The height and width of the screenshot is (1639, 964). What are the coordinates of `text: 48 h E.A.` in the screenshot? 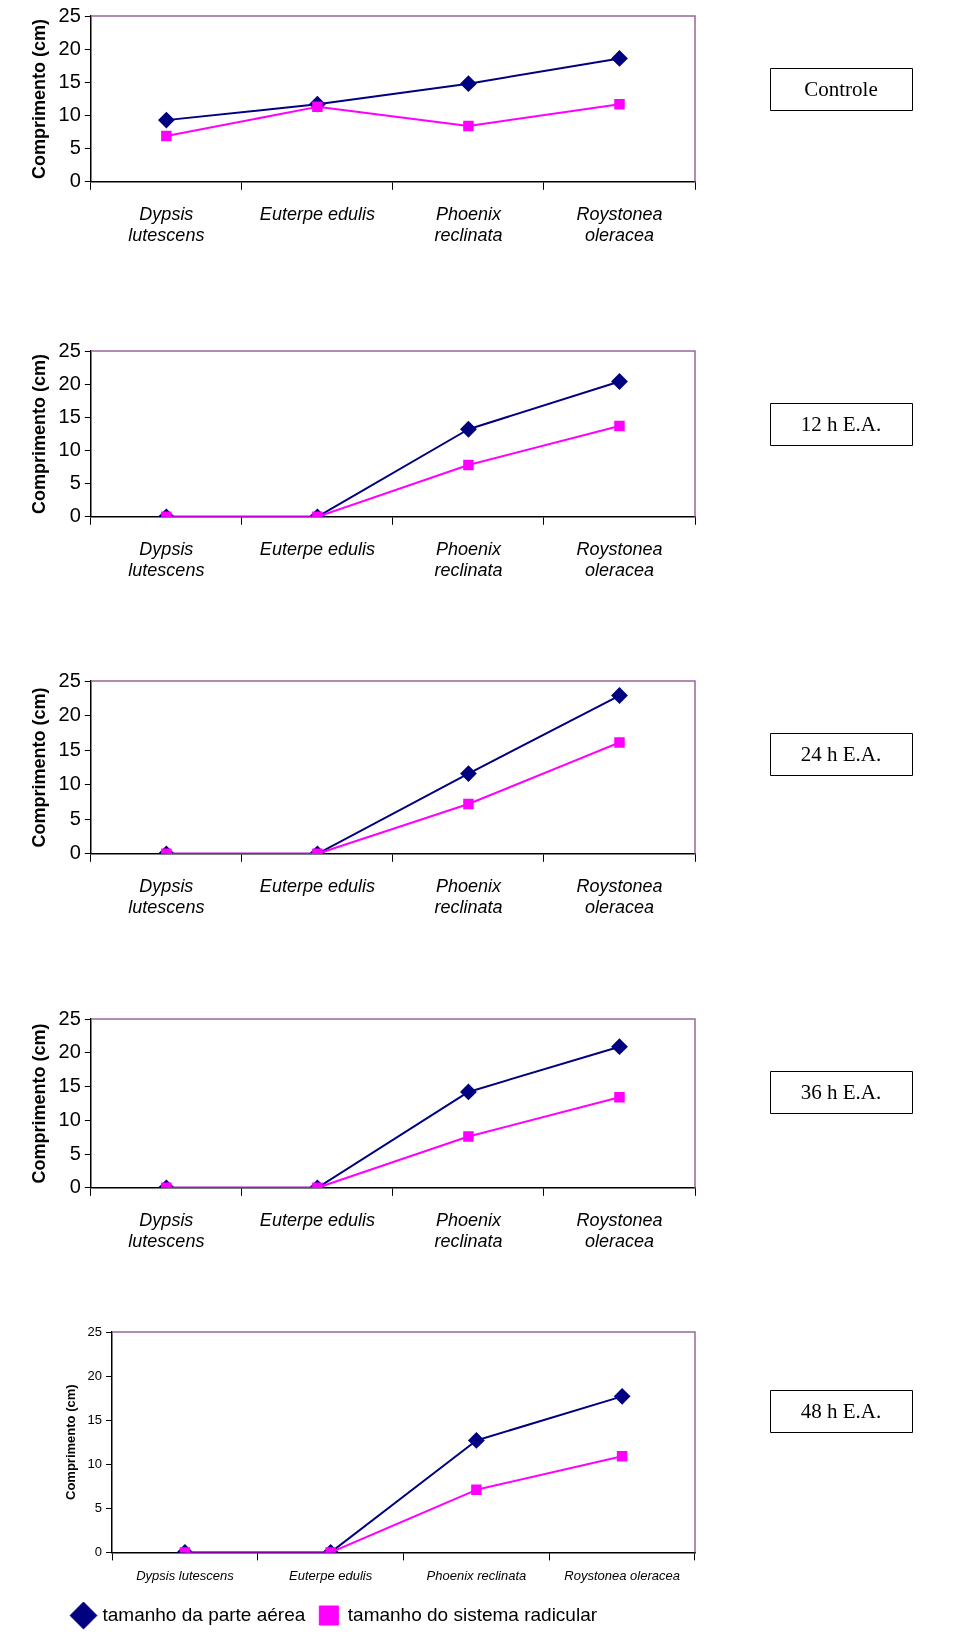 It's located at (841, 1410).